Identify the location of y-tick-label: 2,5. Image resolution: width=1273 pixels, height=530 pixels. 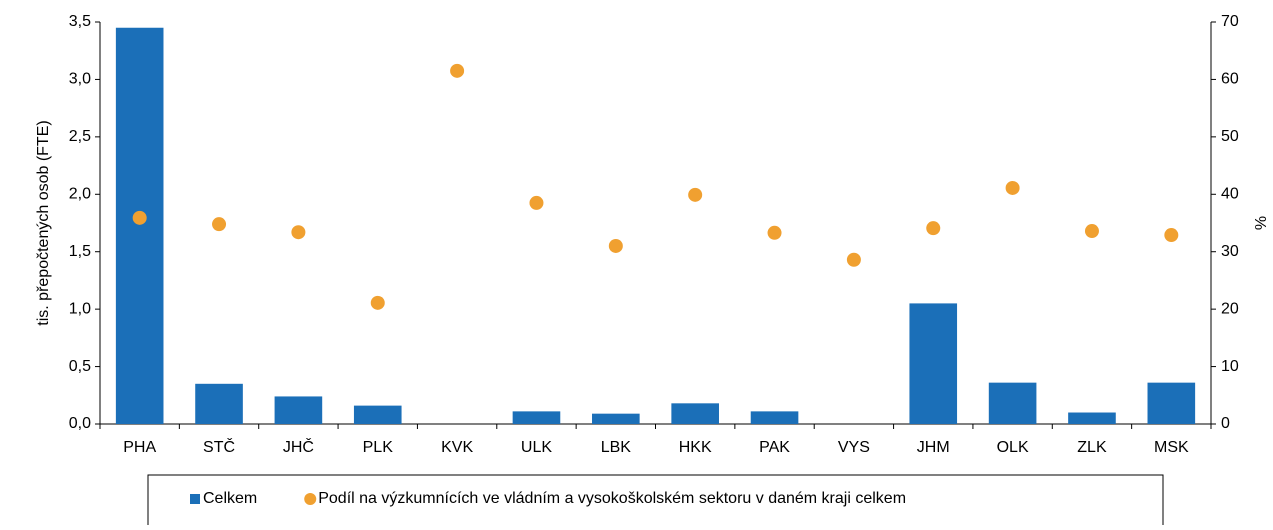
(80, 136).